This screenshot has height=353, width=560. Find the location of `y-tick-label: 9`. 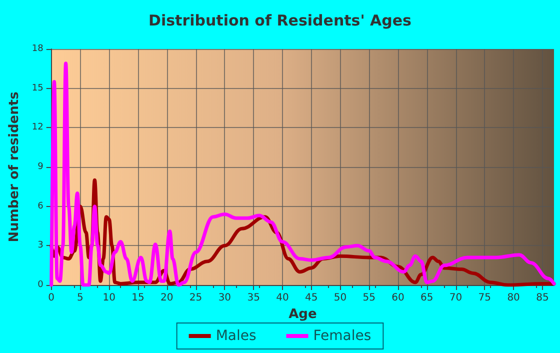

y-tick-label: 9 is located at coordinates (41, 167).